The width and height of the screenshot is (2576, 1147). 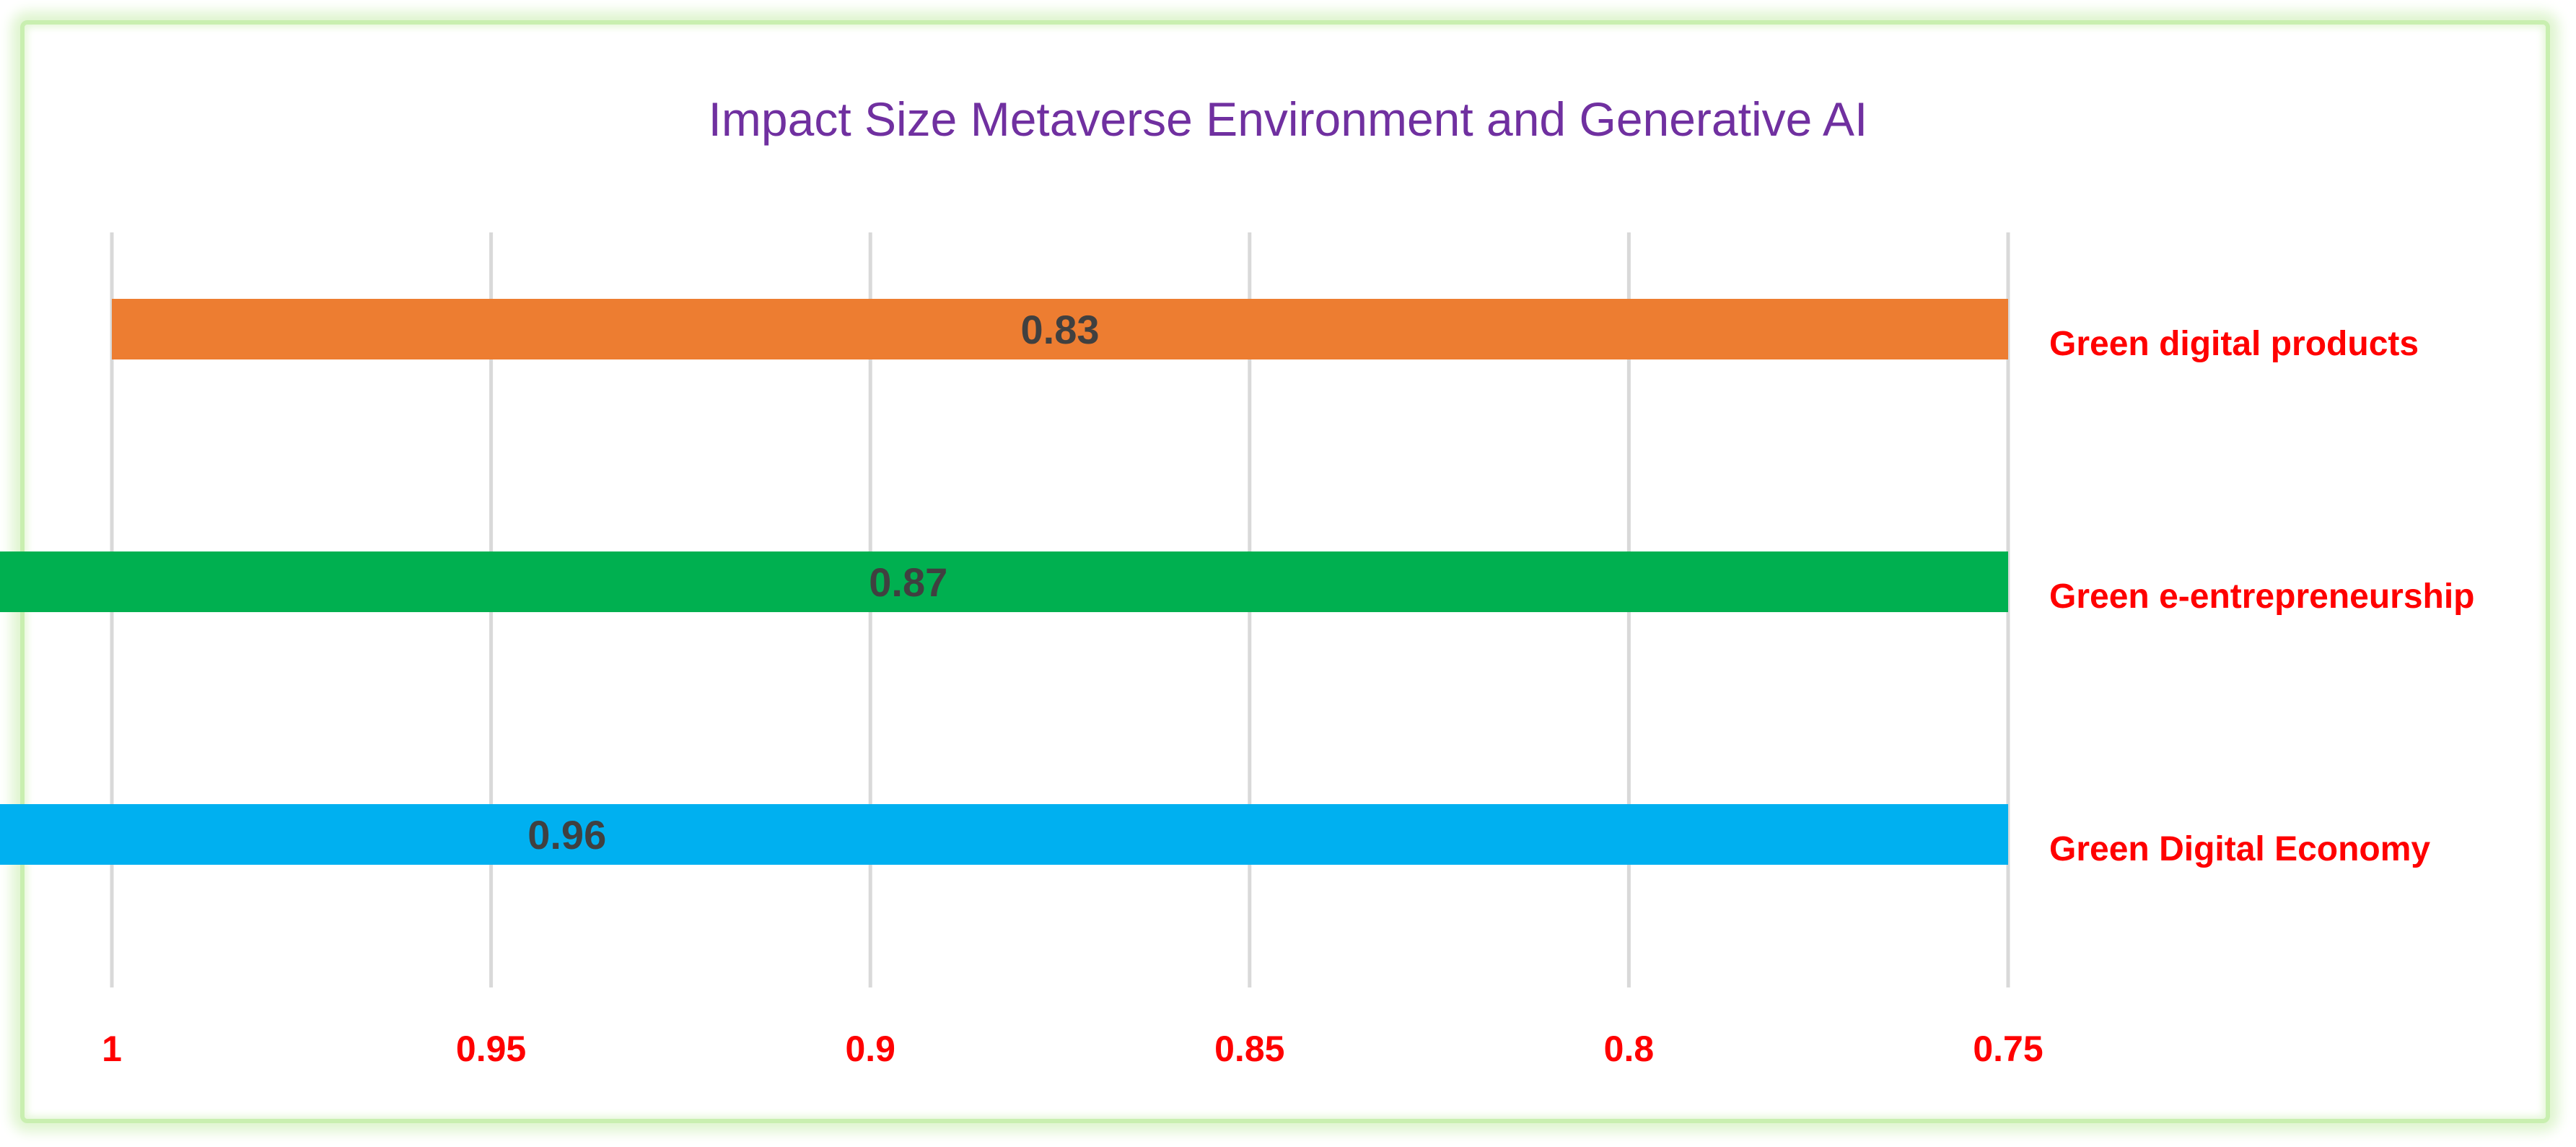 What do you see at coordinates (2234, 344) in the screenshot?
I see `category-label: Green digital products` at bounding box center [2234, 344].